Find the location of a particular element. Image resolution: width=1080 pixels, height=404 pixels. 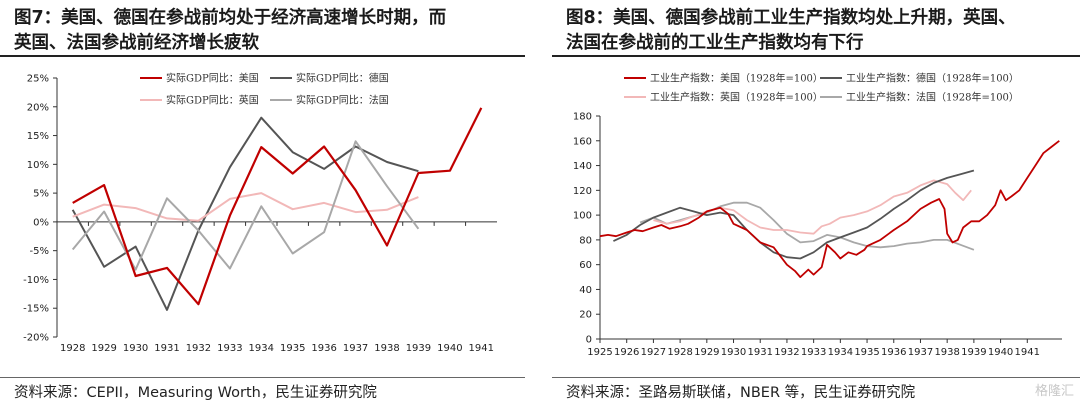

y-tick-label: 120 is located at coordinates (582, 191).